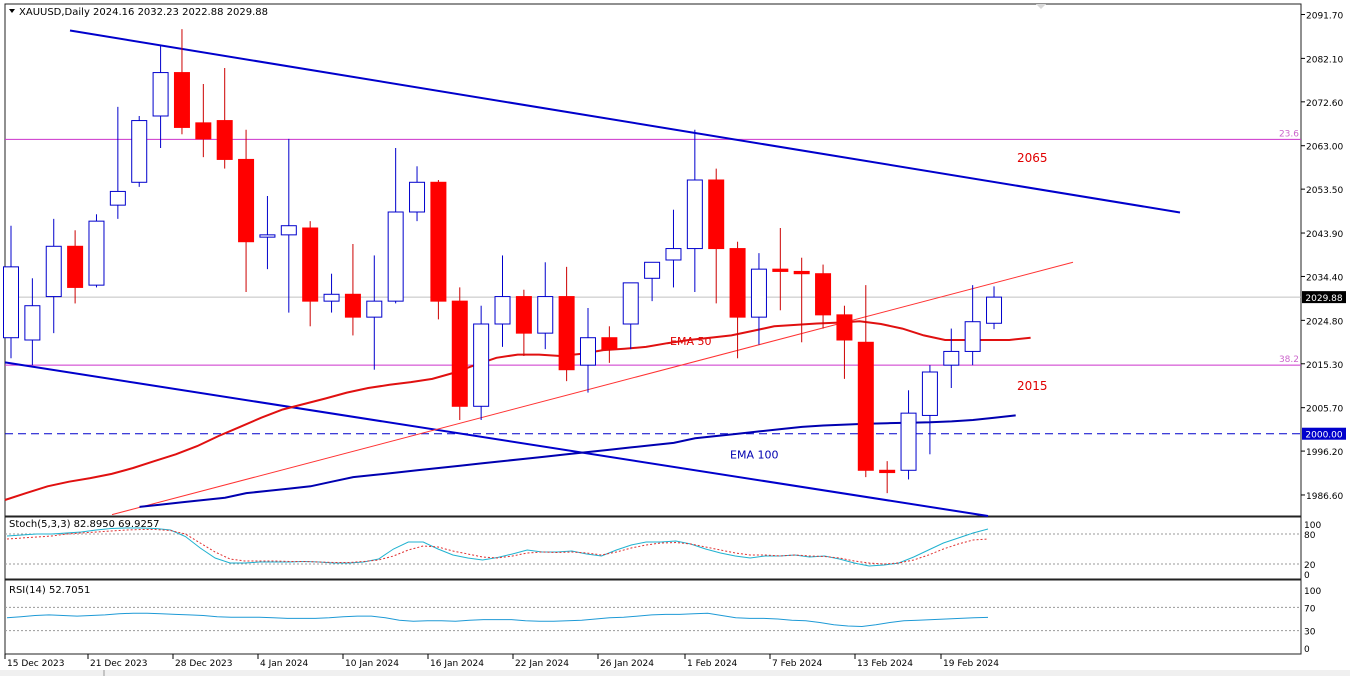  I want to click on chart-shift-marker-icon, so click(1041, 6).